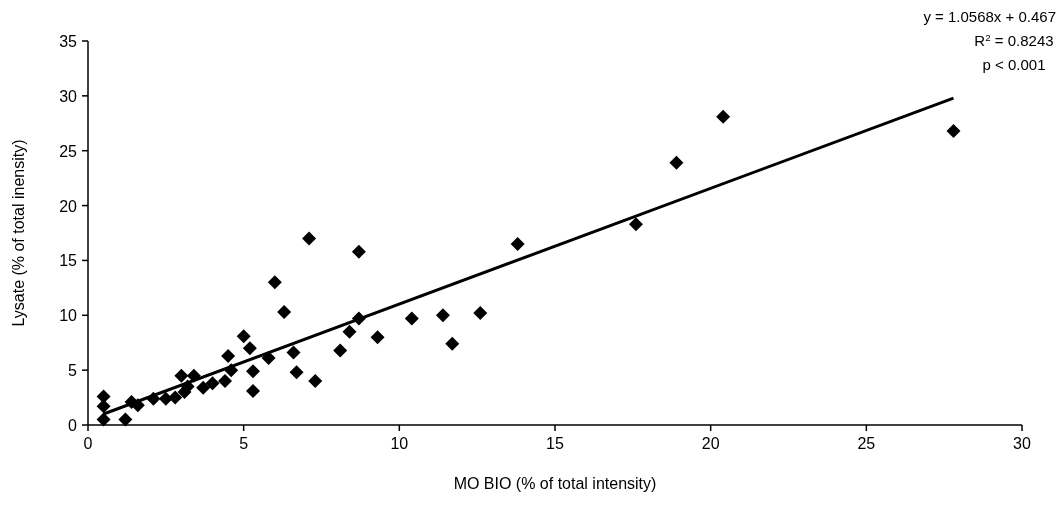 The height and width of the screenshot is (513, 1061). I want to click on y-tick-label: 30, so click(68, 96).